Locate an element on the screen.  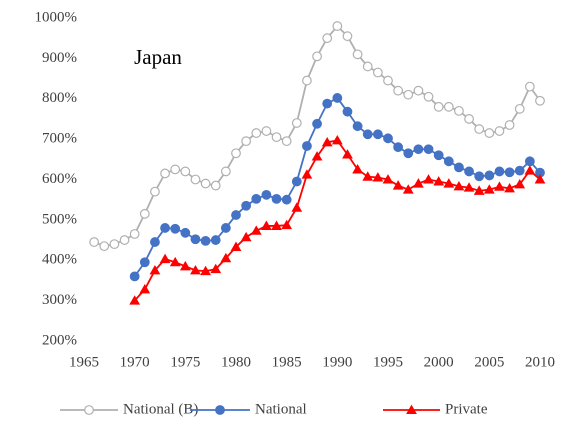
x-tick-label: 2005 is located at coordinates (489, 362).